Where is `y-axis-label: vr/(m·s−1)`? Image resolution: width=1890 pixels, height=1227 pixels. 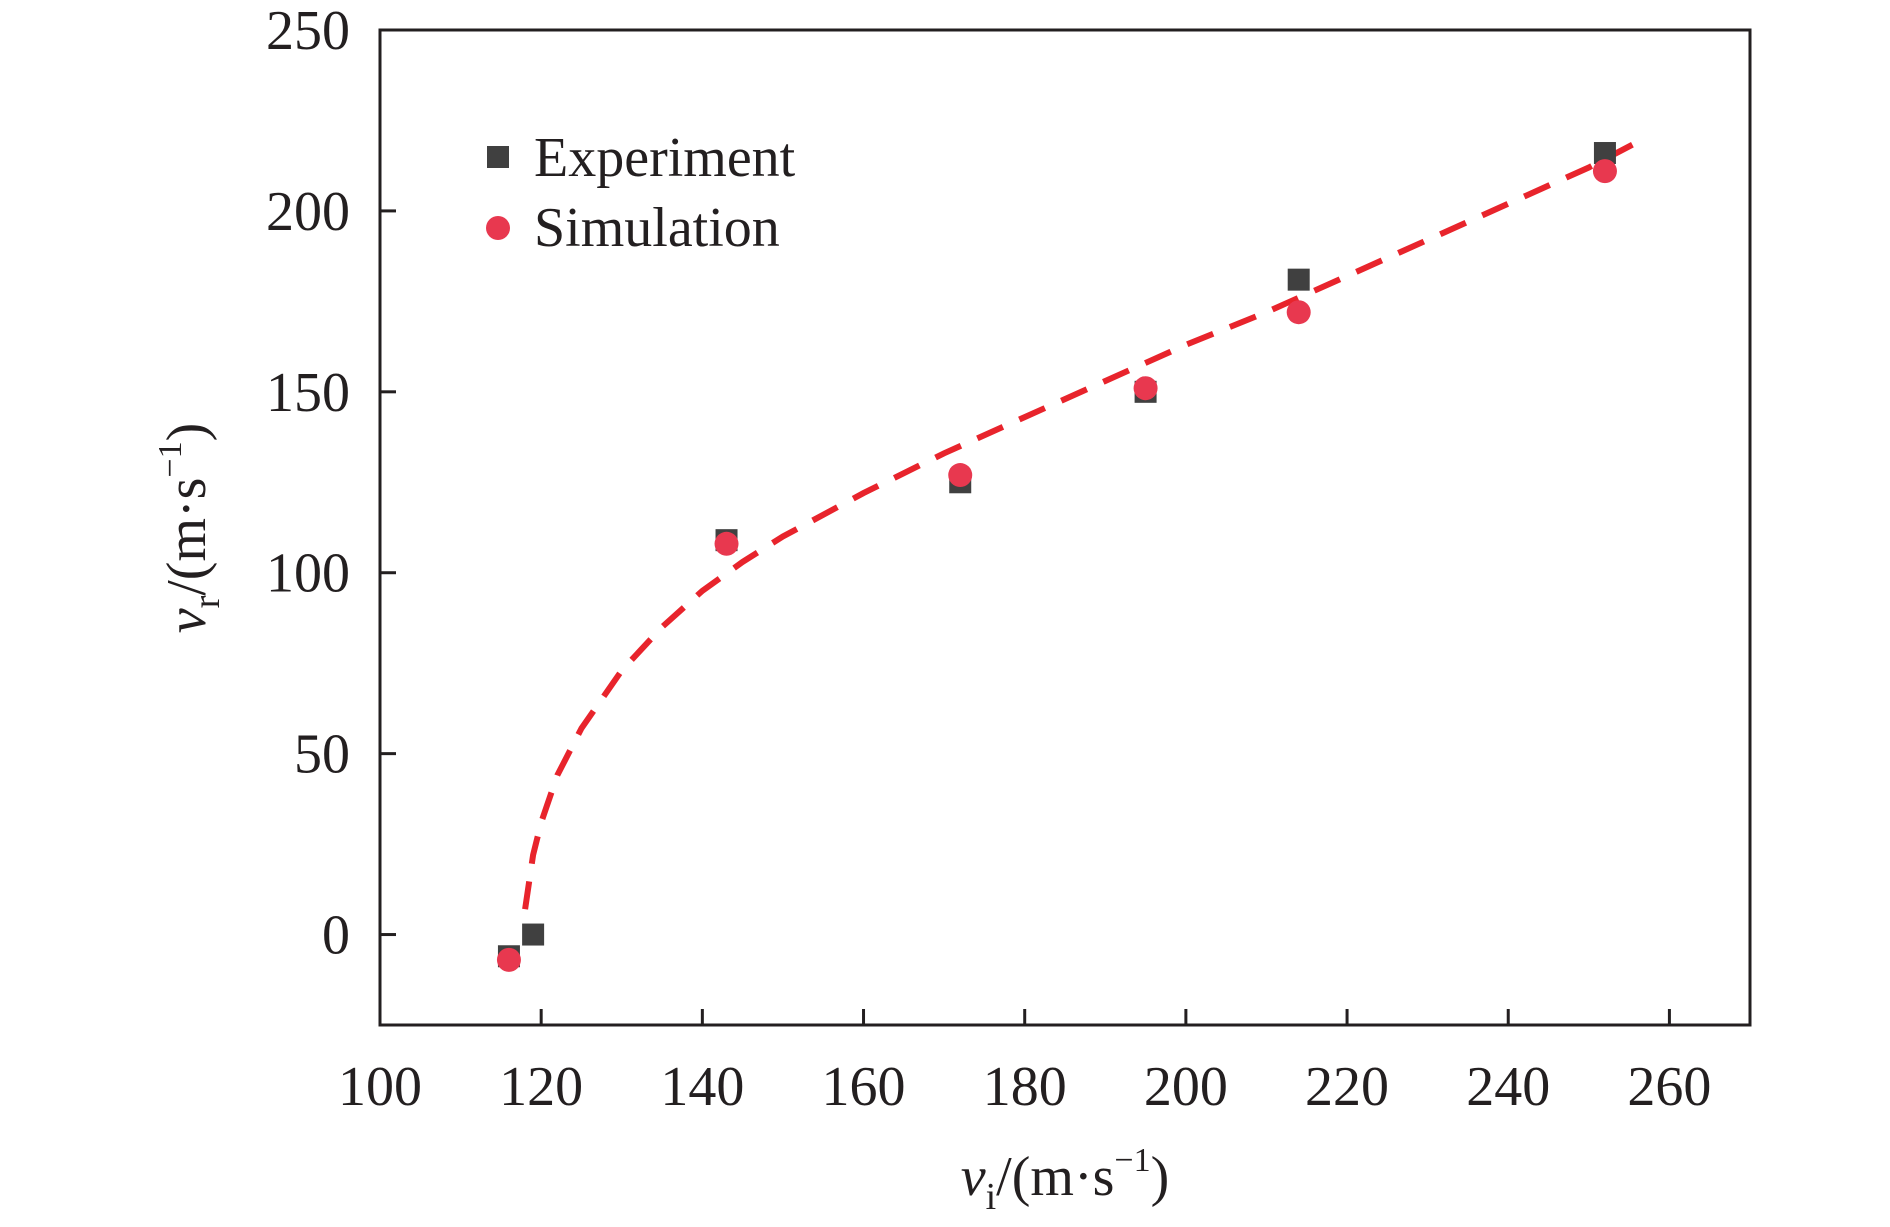 y-axis-label: vr/(m·s−1) is located at coordinates (190, 528).